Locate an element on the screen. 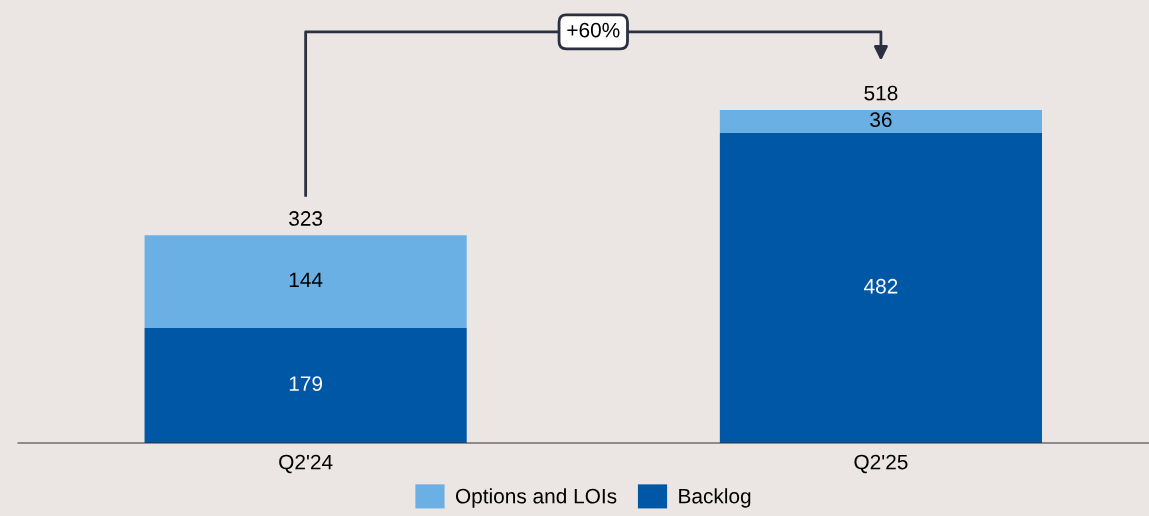 Image resolution: width=1149 pixels, height=516 pixels. legend-label: Backlog is located at coordinates (715, 498).